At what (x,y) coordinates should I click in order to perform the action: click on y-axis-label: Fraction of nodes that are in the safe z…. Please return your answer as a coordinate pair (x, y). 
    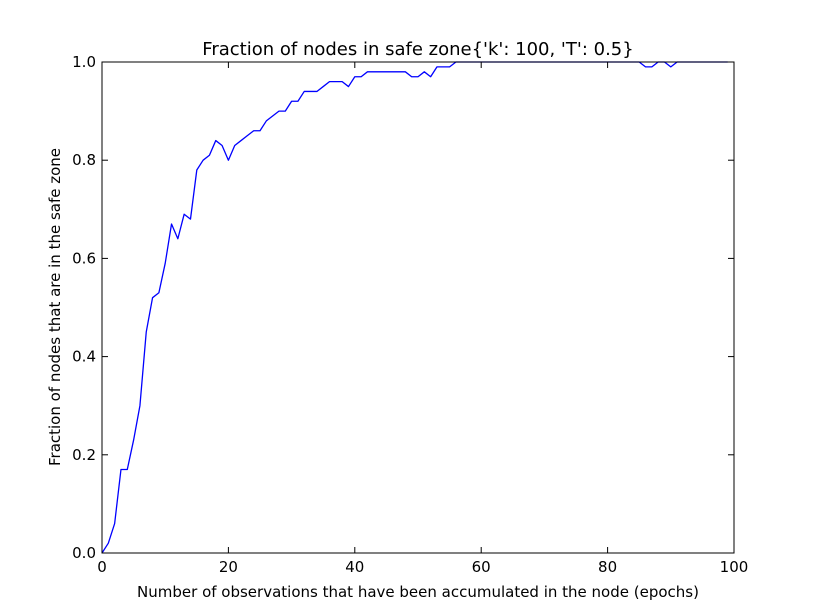
    Looking at the image, I should click on (55, 307).